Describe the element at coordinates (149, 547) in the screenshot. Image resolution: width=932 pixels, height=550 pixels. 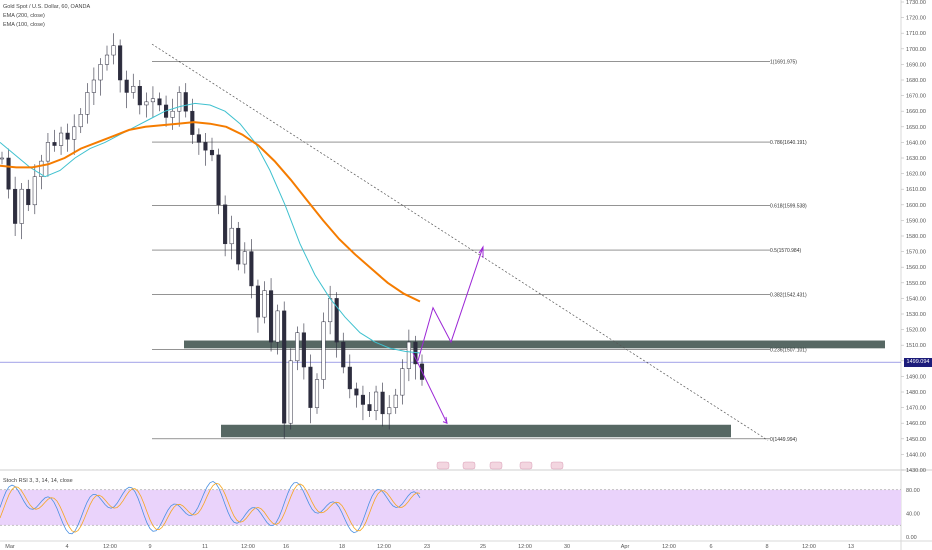
I see `time-tick-label: 9` at that location.